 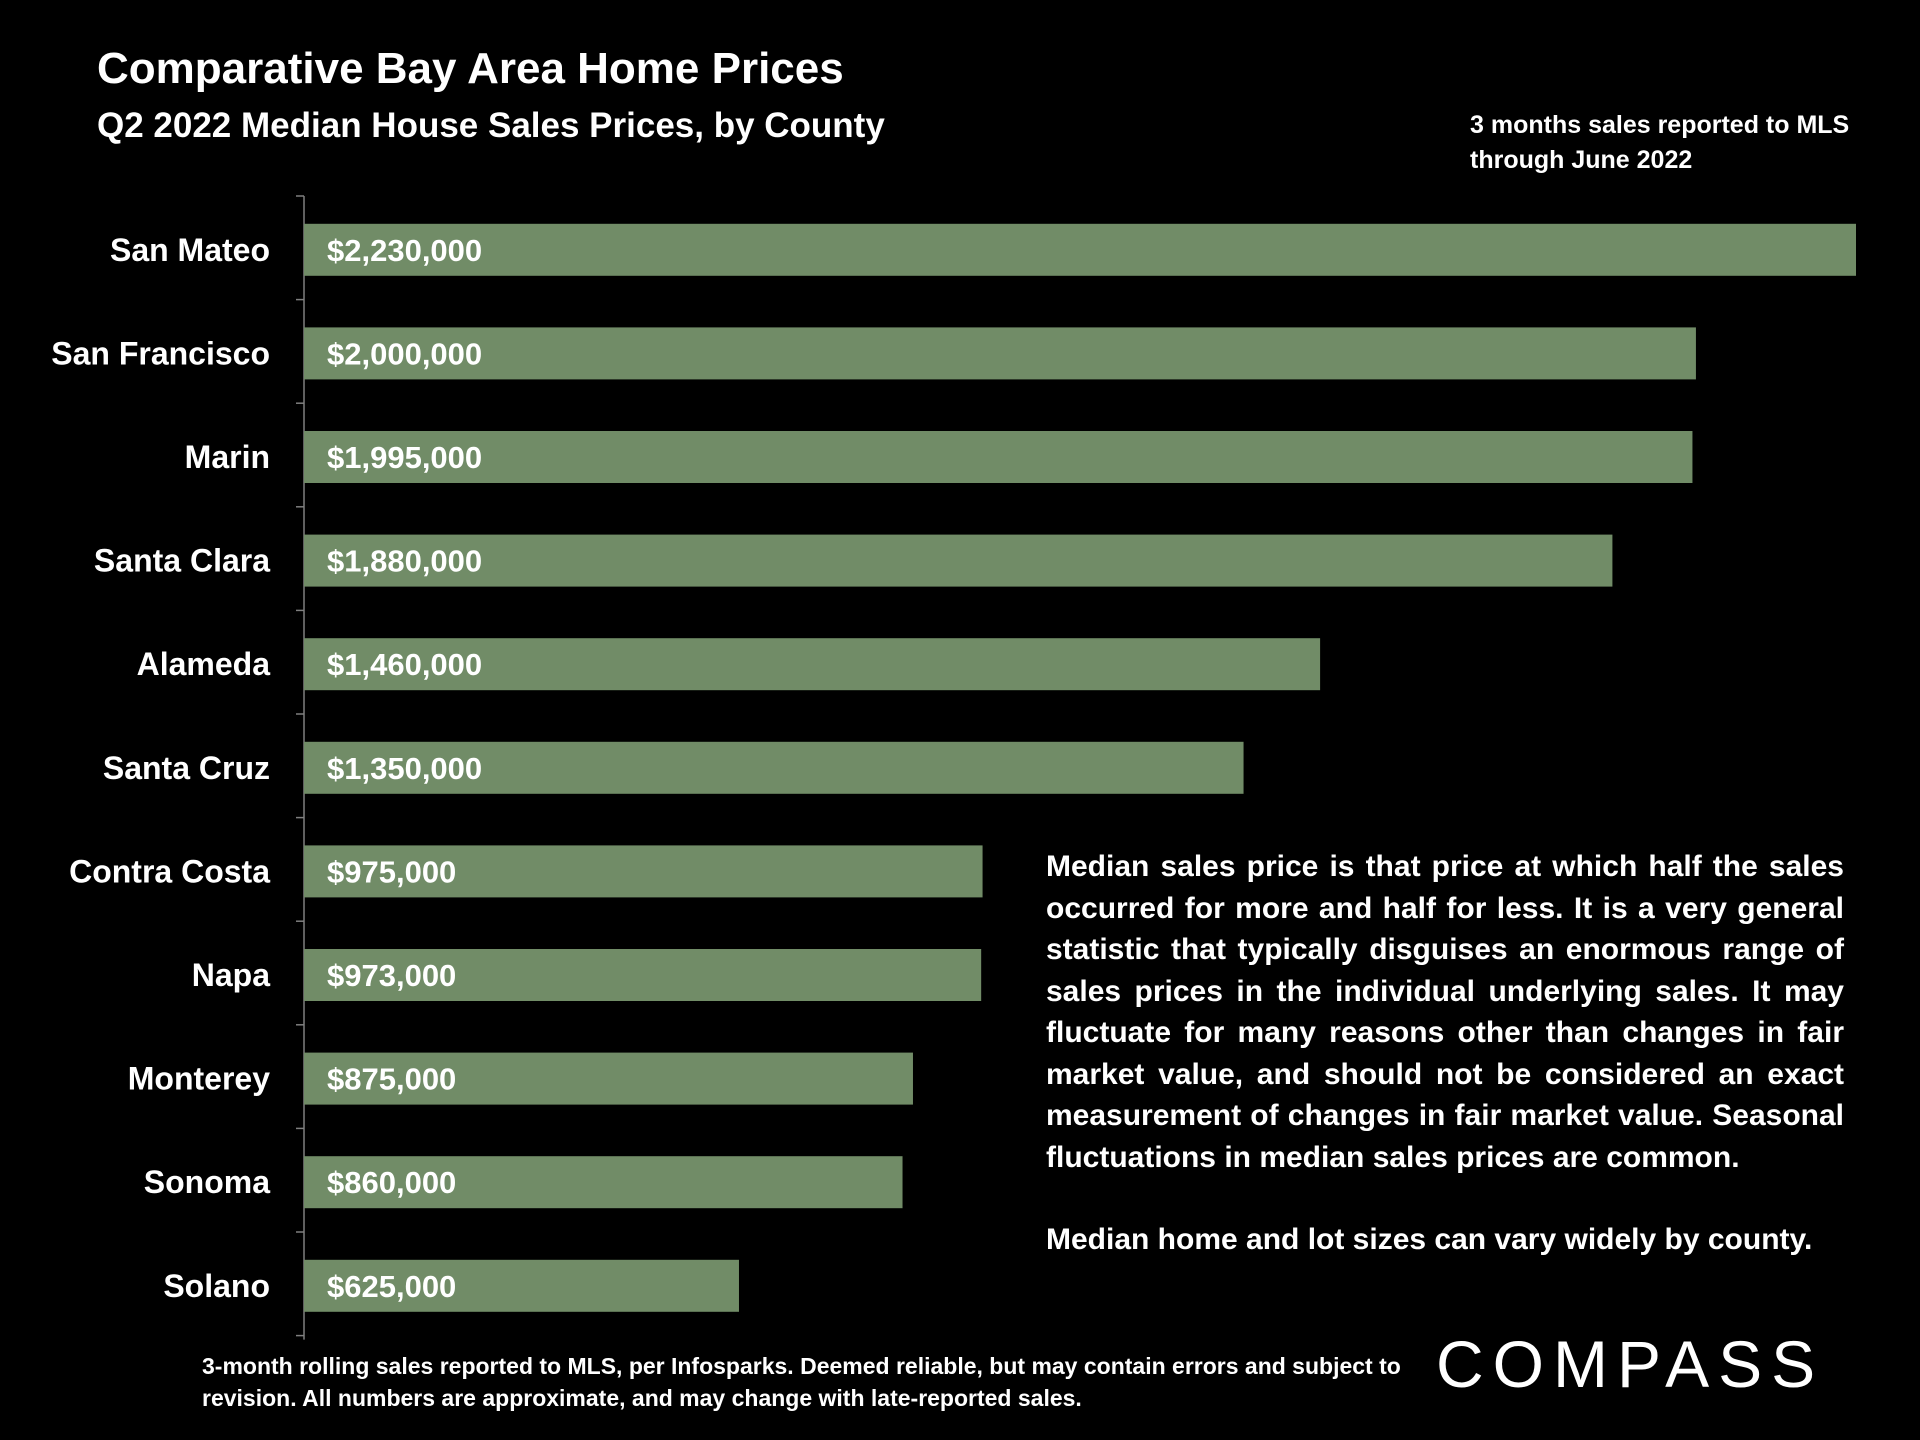 What do you see at coordinates (231, 975) in the screenshot?
I see `category-label: Napa` at bounding box center [231, 975].